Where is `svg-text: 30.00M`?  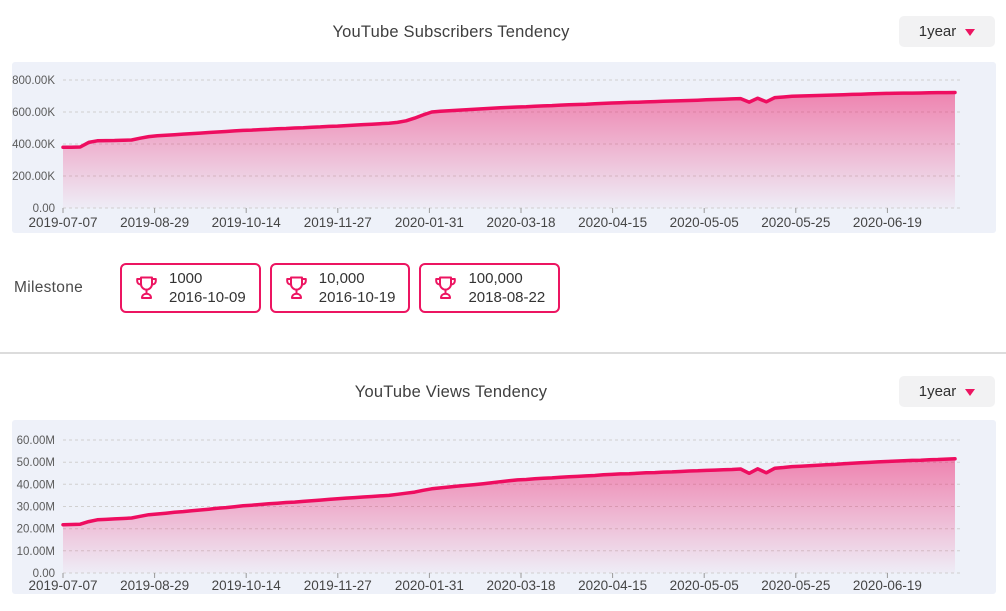
svg-text: 30.00M is located at coordinates (36, 508).